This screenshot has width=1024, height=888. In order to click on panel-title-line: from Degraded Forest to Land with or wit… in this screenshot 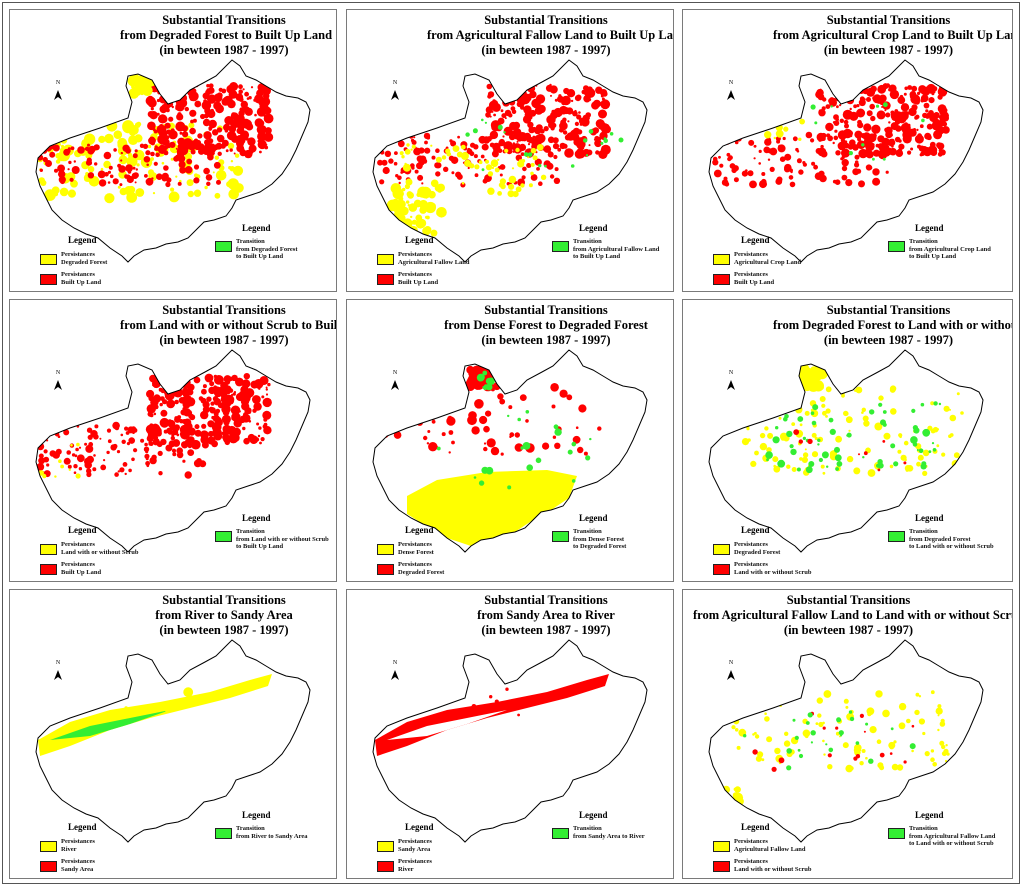, I will do `click(892, 325)`.